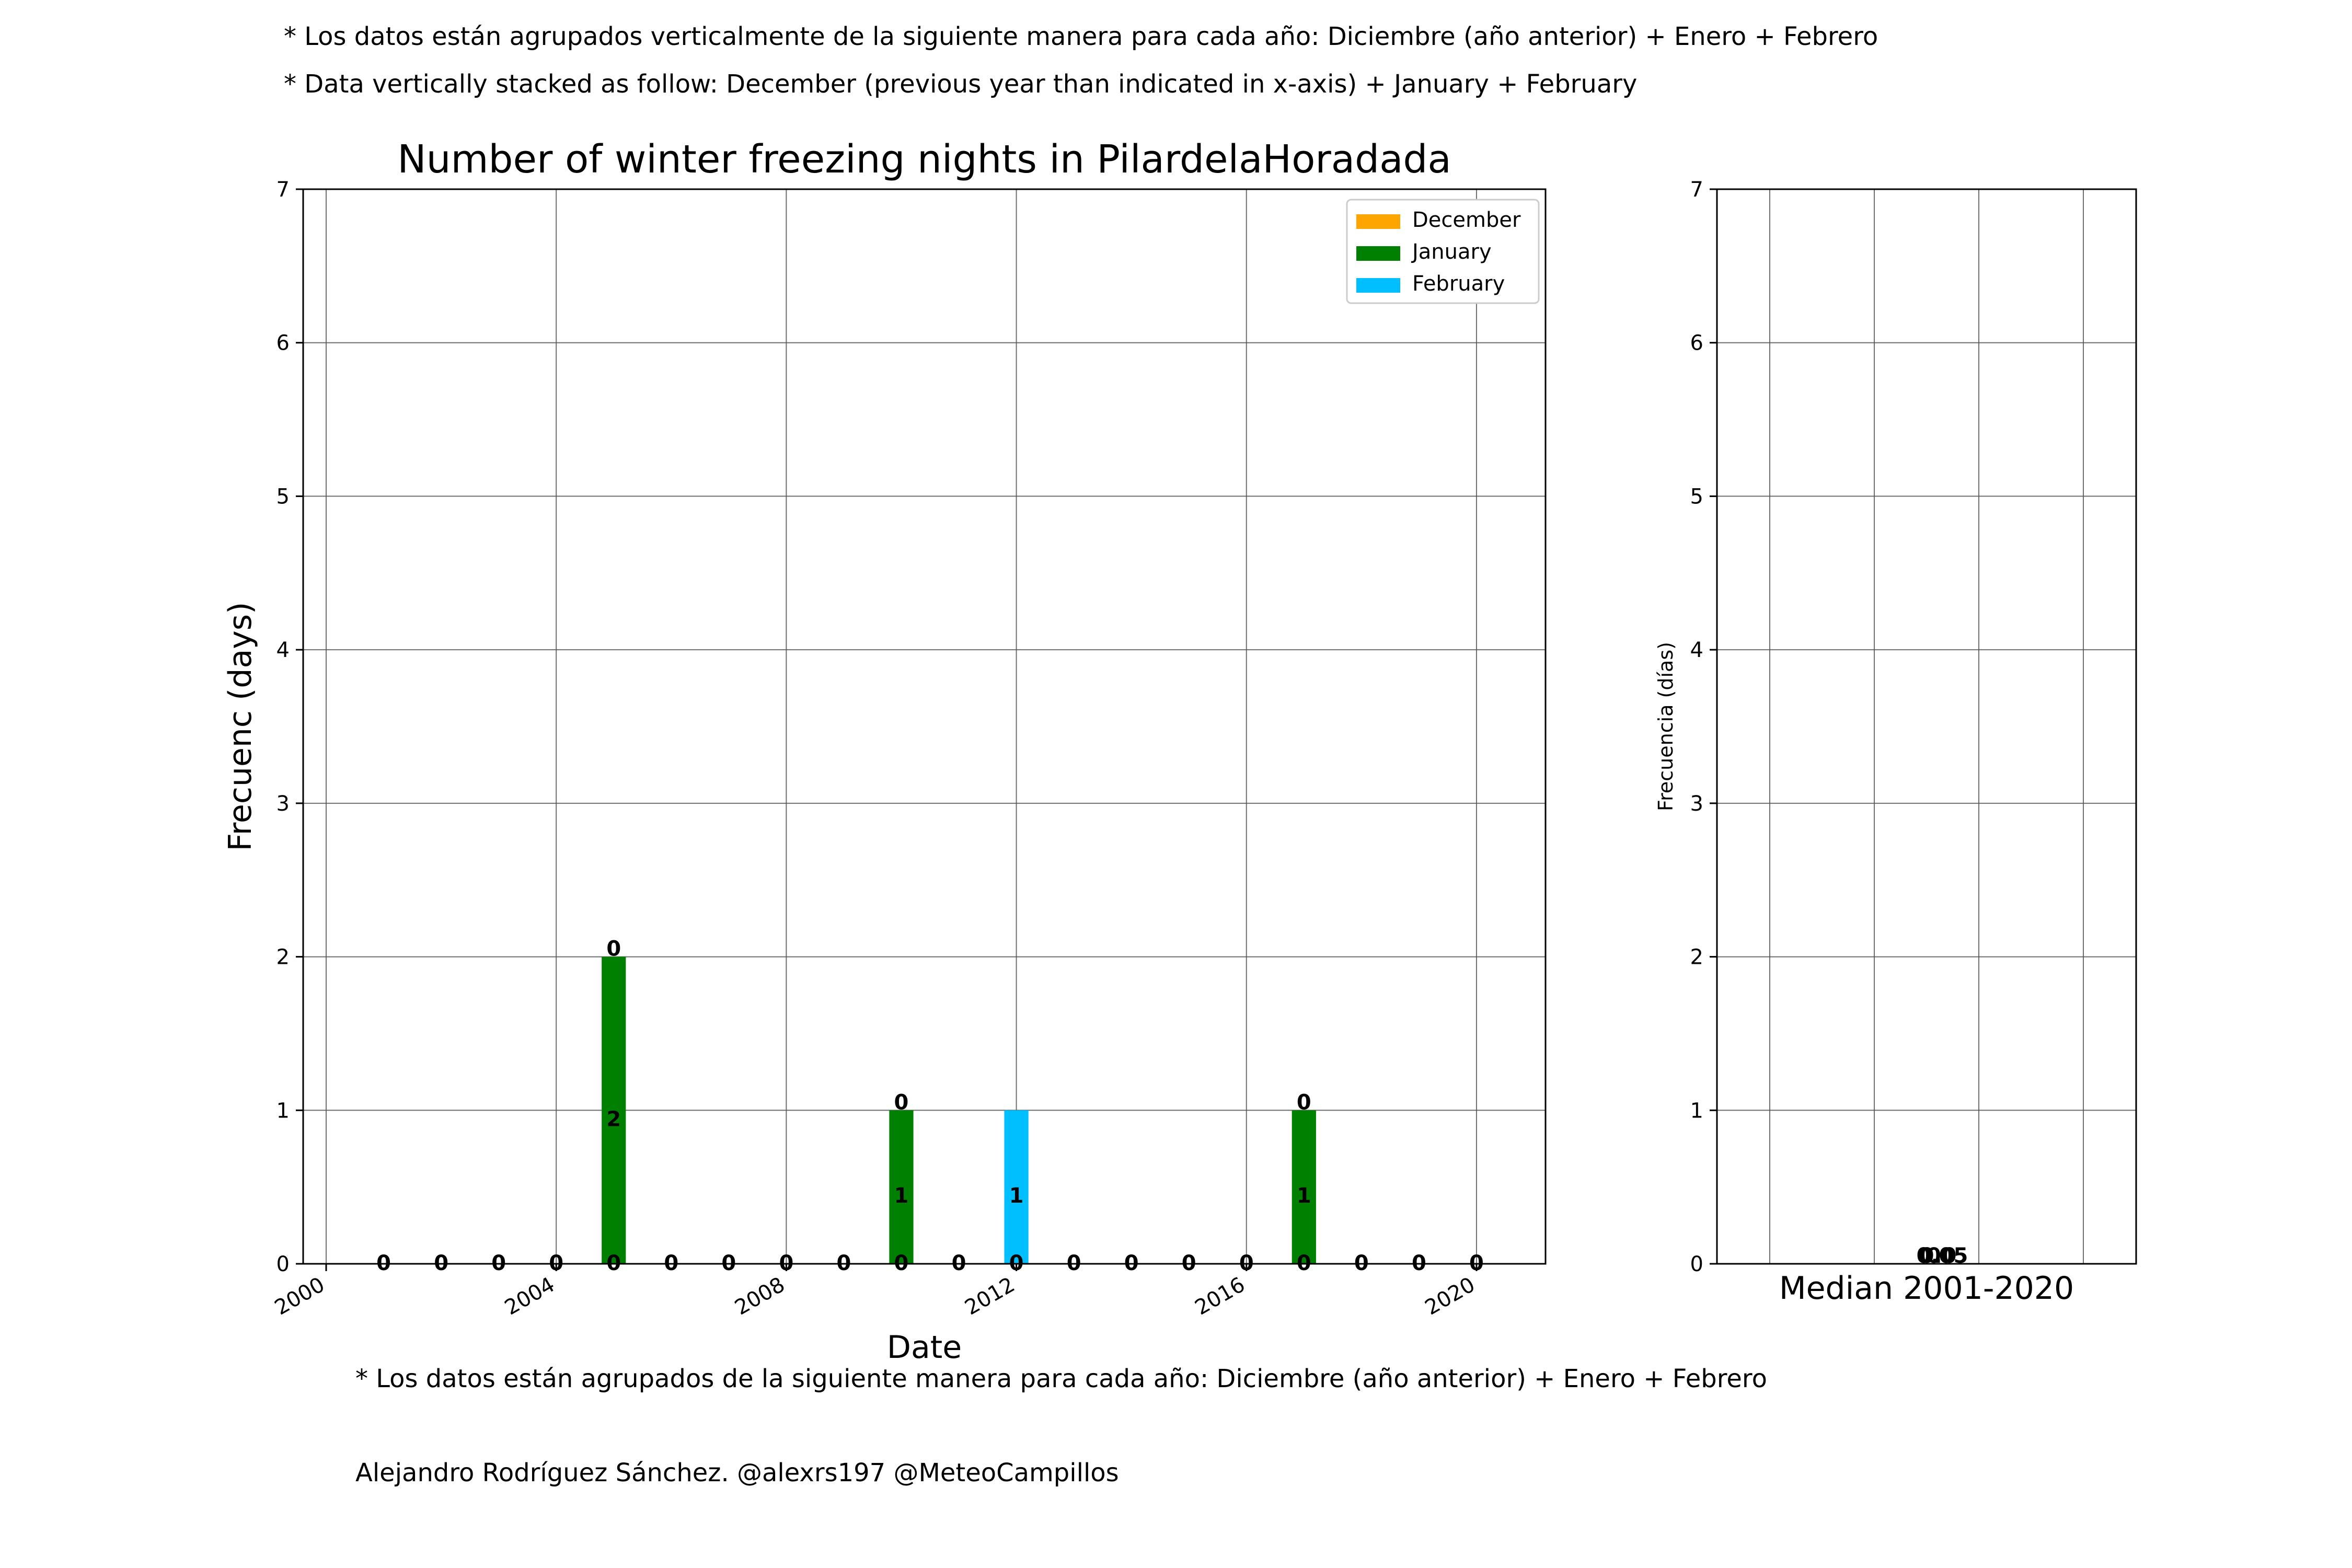 The height and width of the screenshot is (1568, 2352). I want to click on x-tick-label: 2000, so click(300, 1296).